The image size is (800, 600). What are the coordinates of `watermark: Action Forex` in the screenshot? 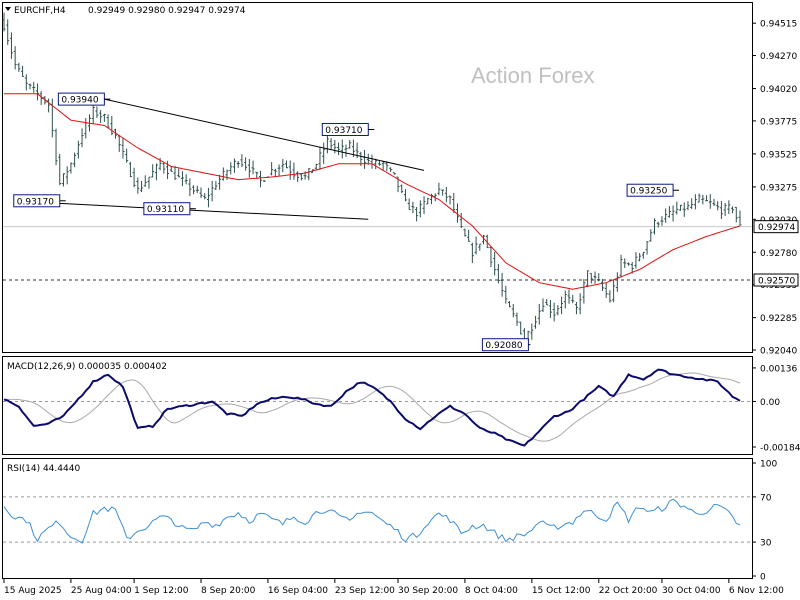 It's located at (533, 75).